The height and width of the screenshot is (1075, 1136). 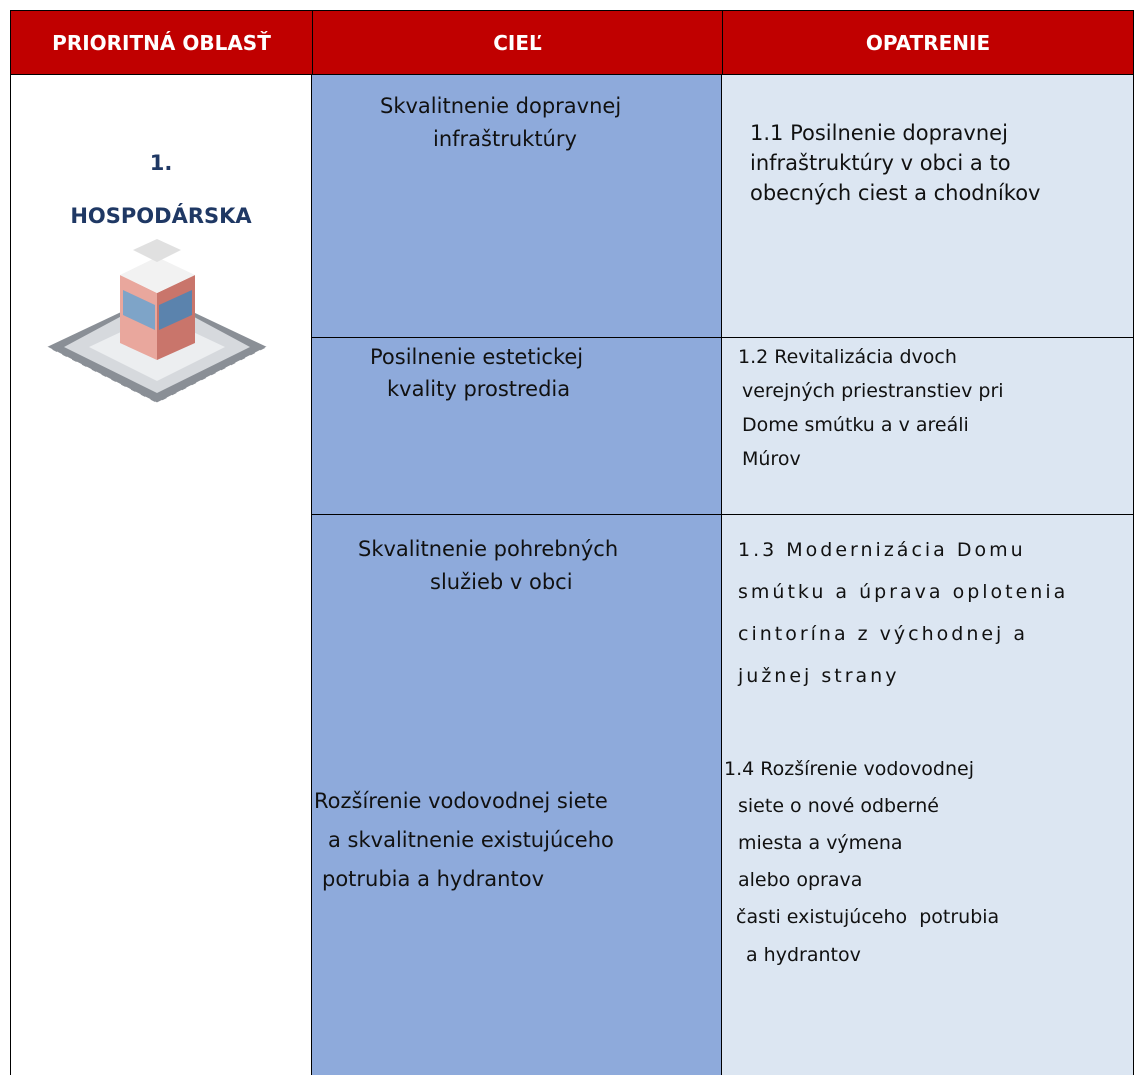 I want to click on measure-line: a hydrantov, so click(x=803, y=955).